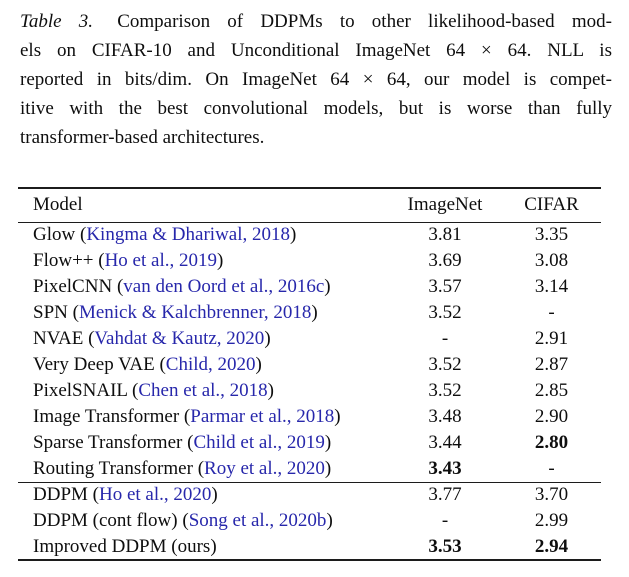 This screenshot has width=629, height=577. I want to click on table-row: NVAE (Vahdat & Kautz, 2020) - 2.91, so click(309, 339).